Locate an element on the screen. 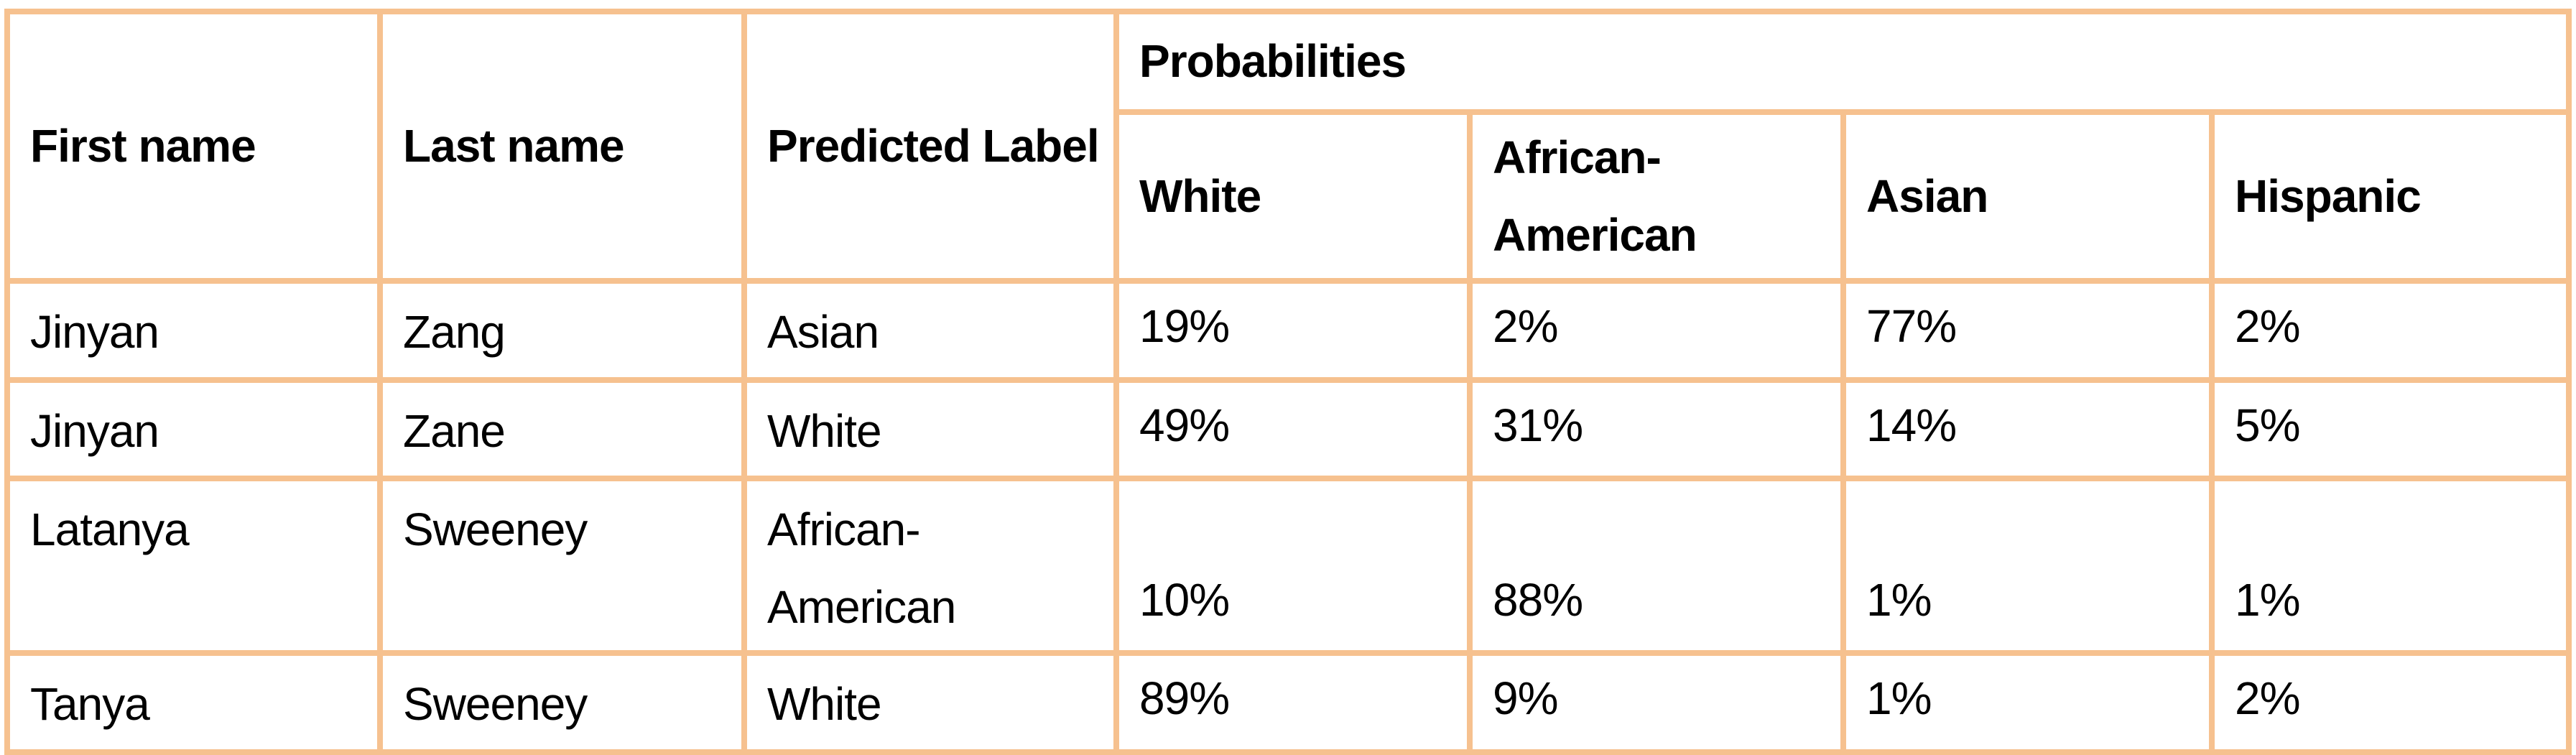 The height and width of the screenshot is (755, 2576). cell-prob-white: 89% is located at coordinates (1293, 702).